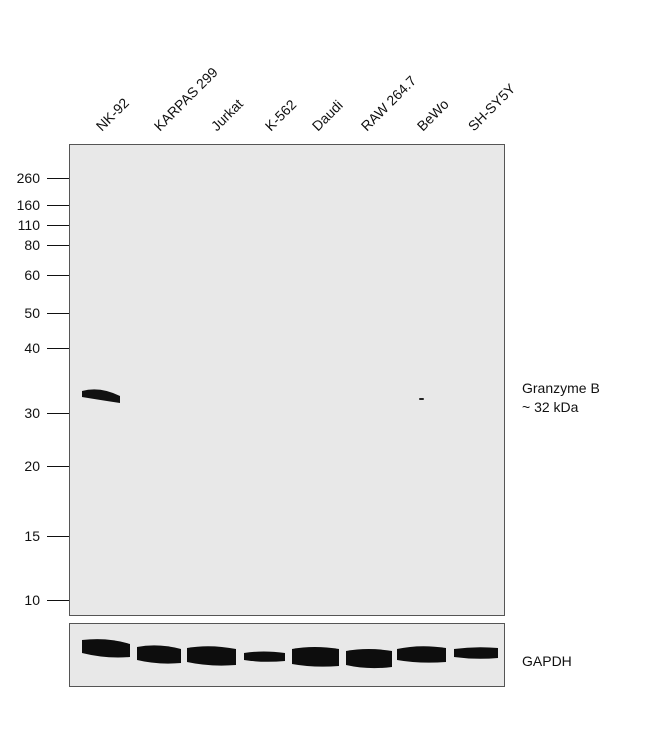 This screenshot has height=730, width=650. I want to click on gapdh-band-jurkat, so click(211, 656).